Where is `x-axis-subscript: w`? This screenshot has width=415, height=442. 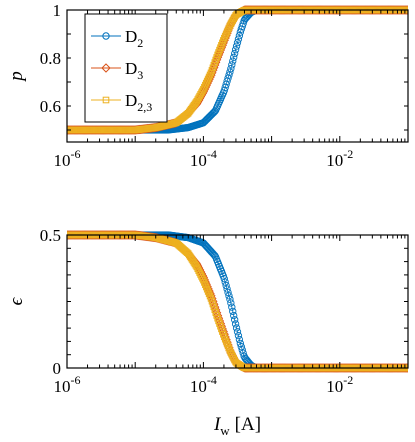 x-axis-subscript: w is located at coordinates (225, 430).